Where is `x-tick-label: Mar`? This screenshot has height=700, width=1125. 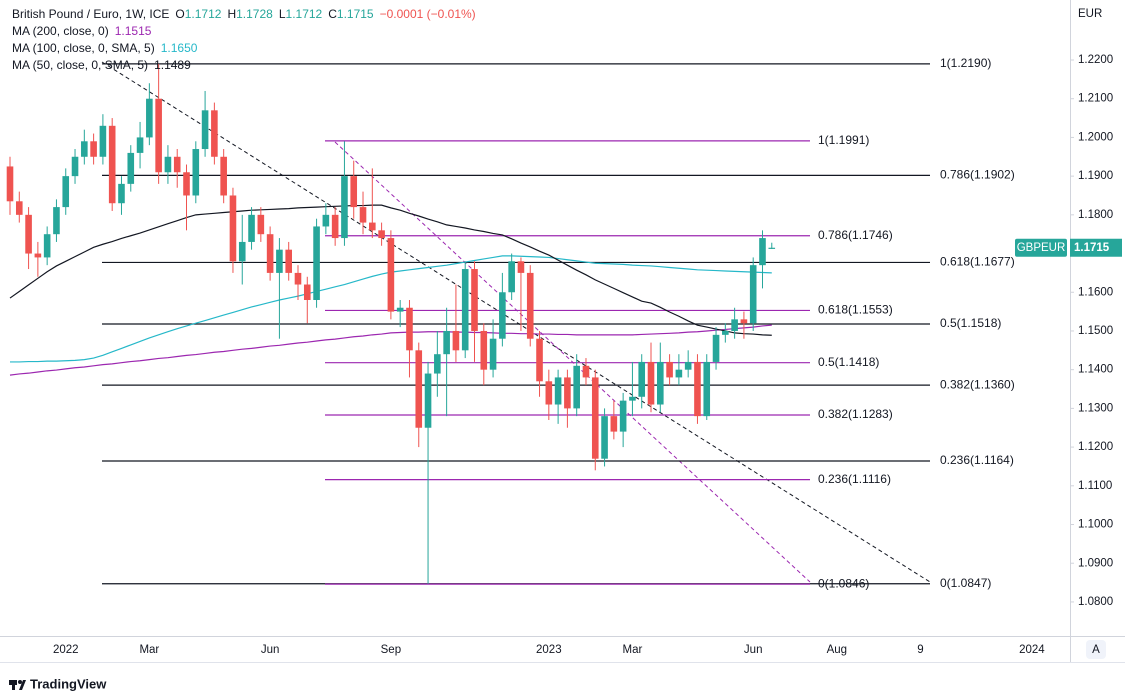 x-tick-label: Mar is located at coordinates (149, 650).